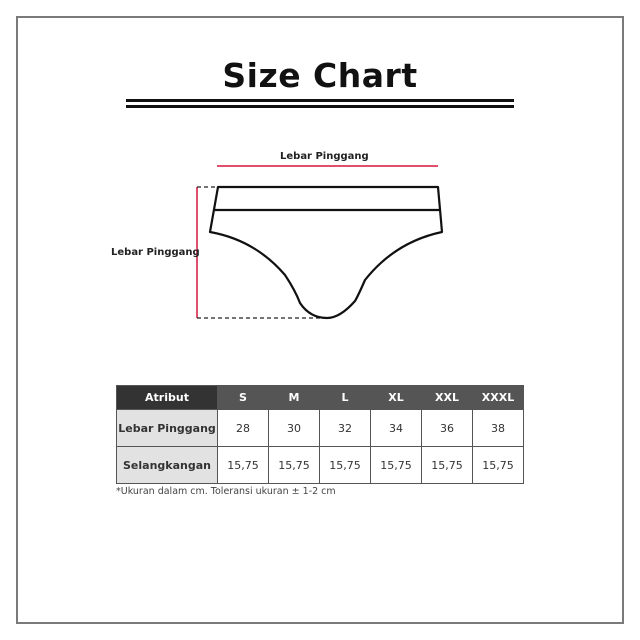 Image resolution: width=640 pixels, height=640 pixels. What do you see at coordinates (294, 397) in the screenshot?
I see `header-cell: M` at bounding box center [294, 397].